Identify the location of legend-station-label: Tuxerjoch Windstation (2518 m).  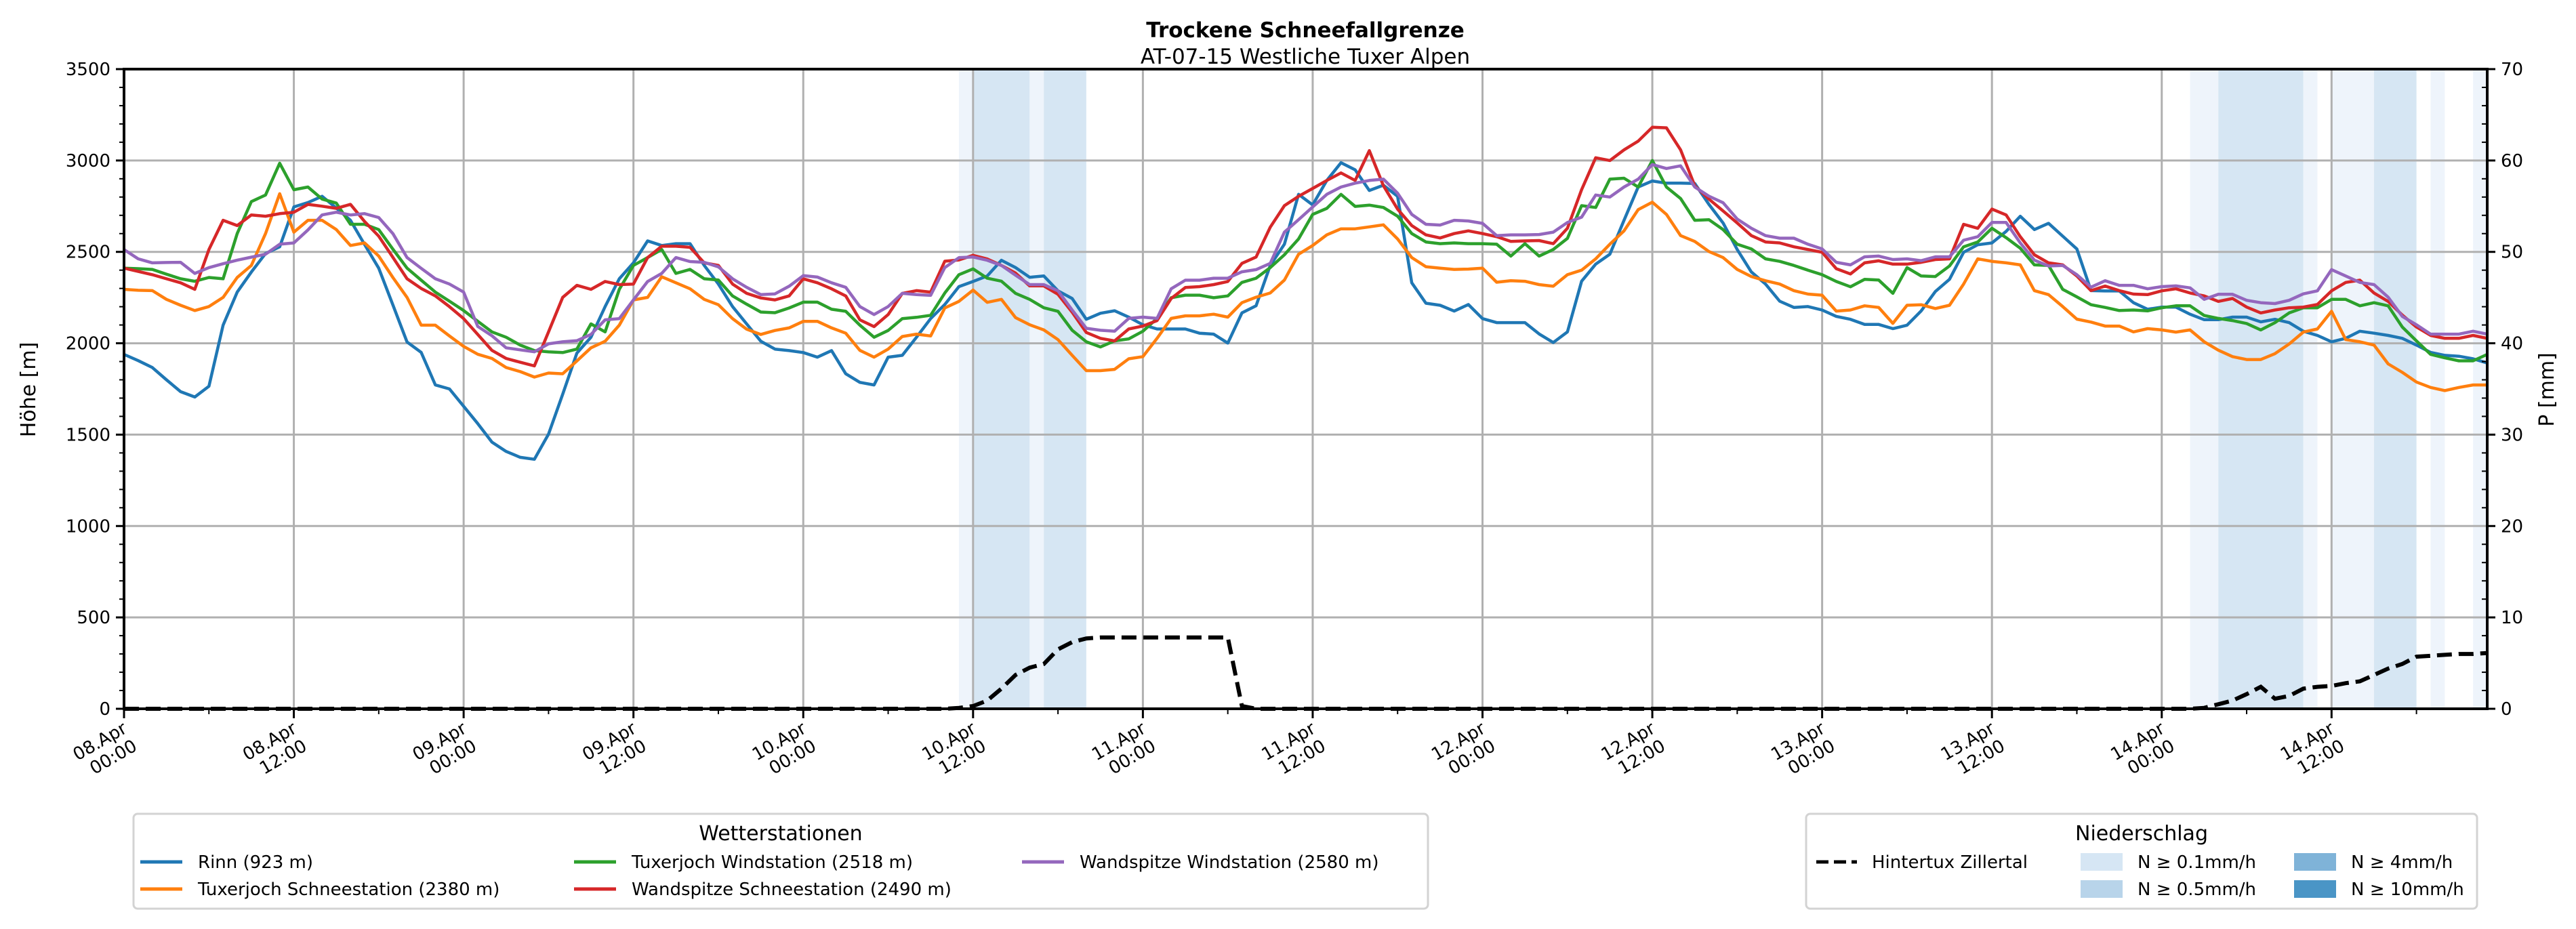
(772, 862).